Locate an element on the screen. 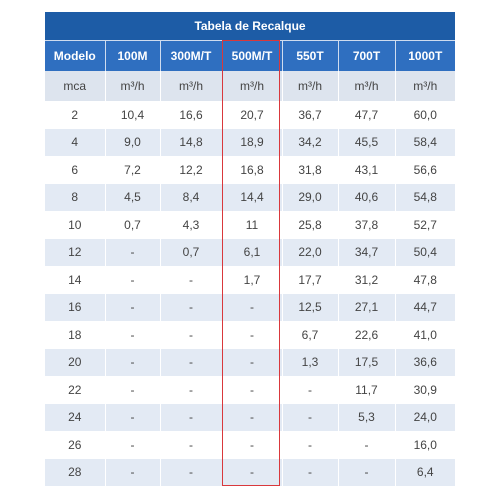 The height and width of the screenshot is (500, 500). cell: 18,9 is located at coordinates (251, 142).